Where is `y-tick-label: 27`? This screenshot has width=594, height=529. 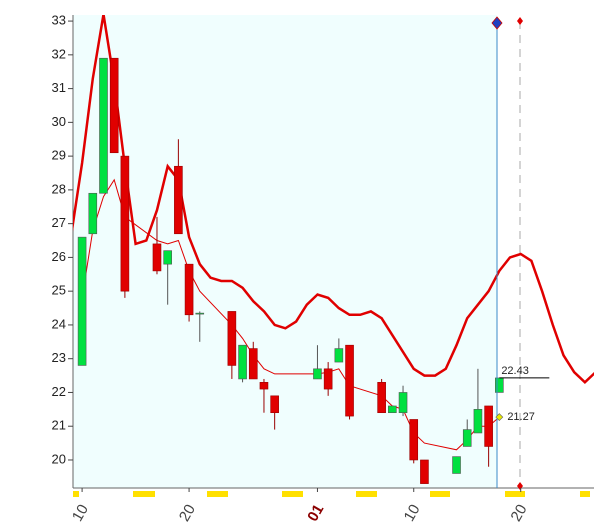
y-tick-label: 27 is located at coordinates (59, 222).